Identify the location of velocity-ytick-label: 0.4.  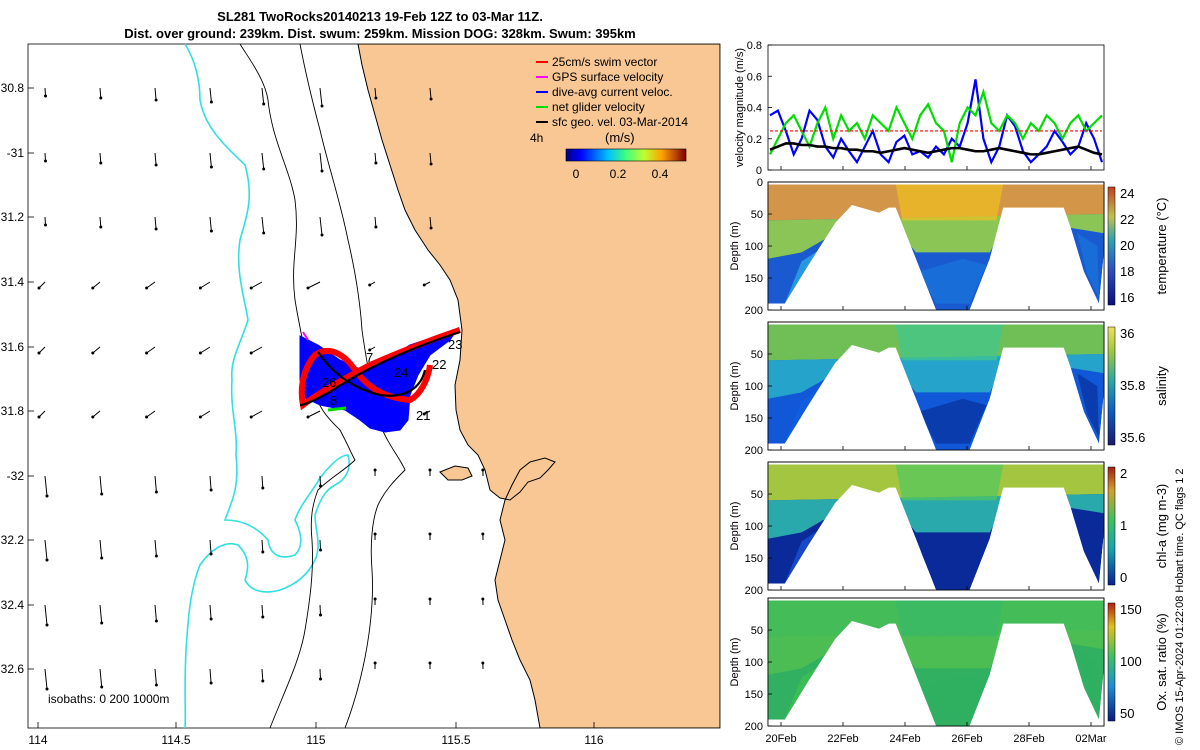
(754, 109).